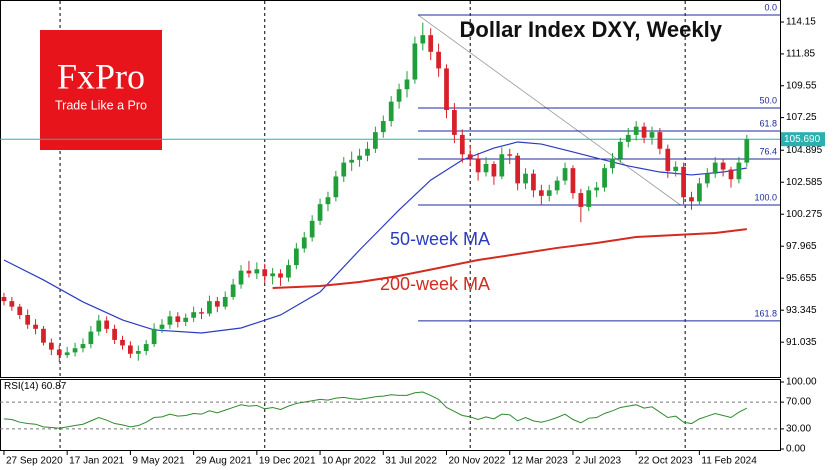 This screenshot has height=470, width=835. I want to click on rsi-tick-label: 0.00, so click(796, 449).